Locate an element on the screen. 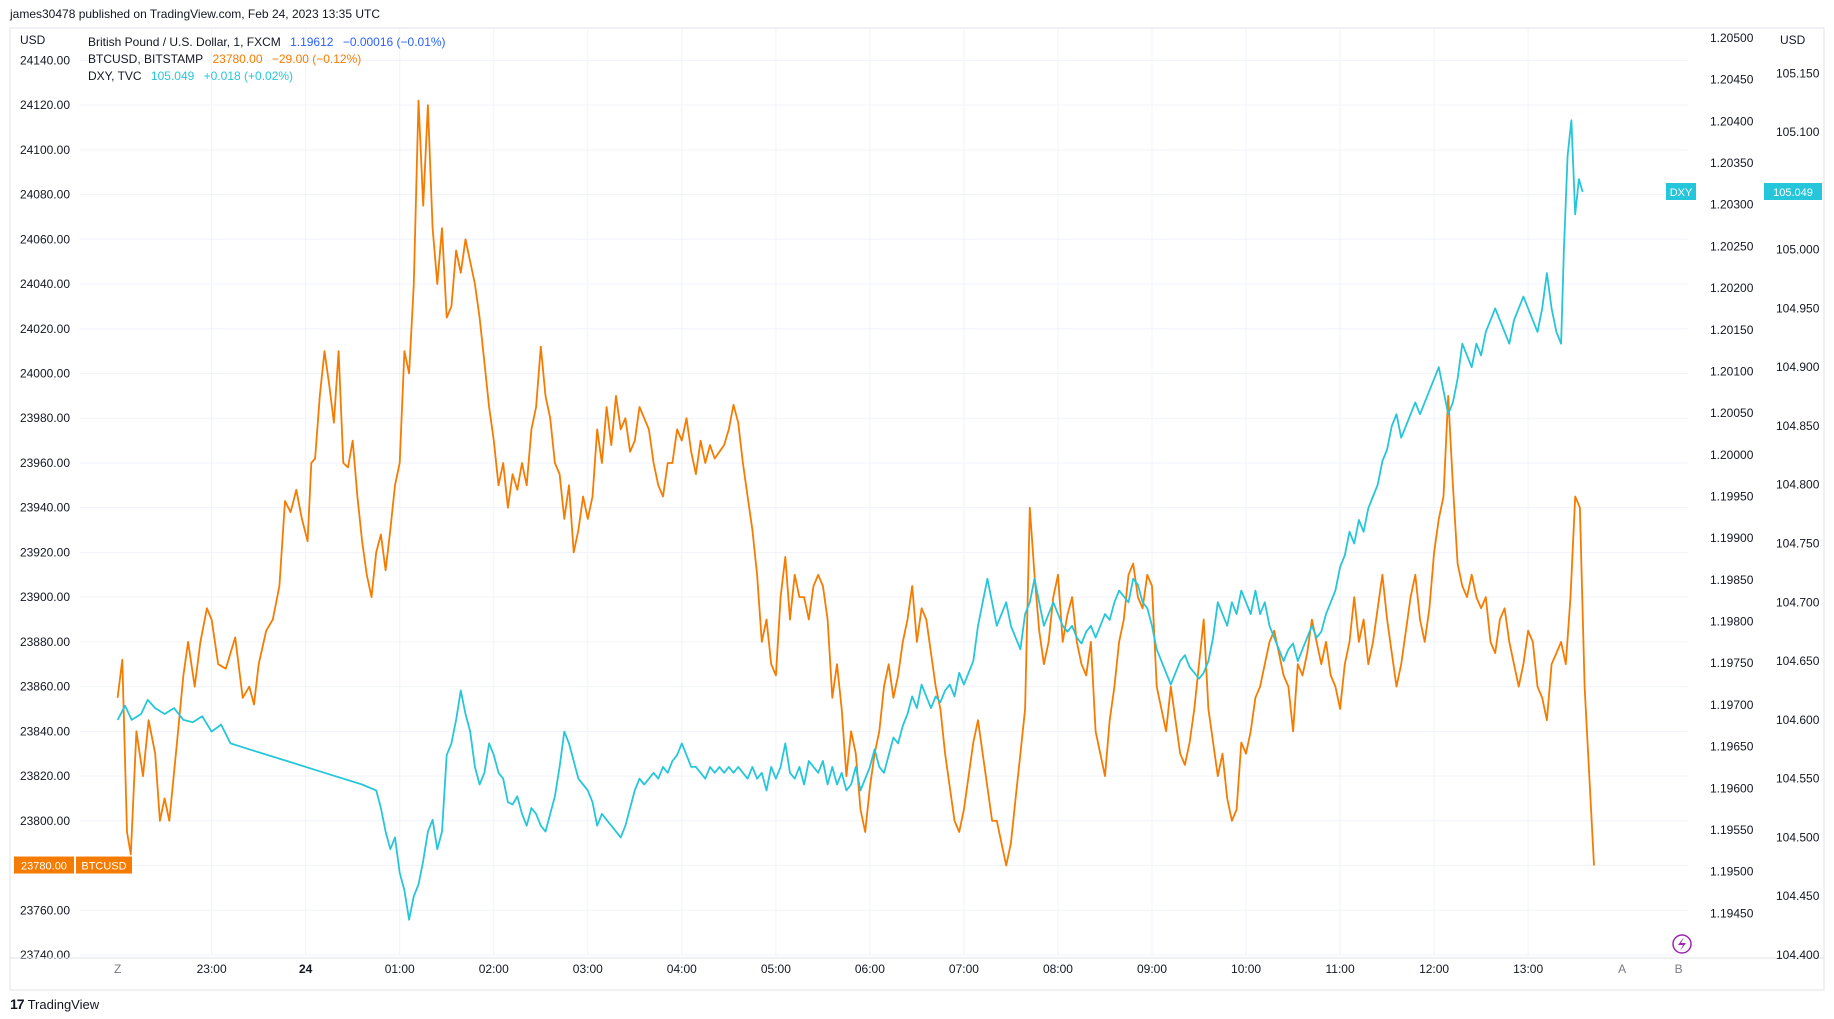  dxy-tag-label: DXY is located at coordinates (1681, 193).